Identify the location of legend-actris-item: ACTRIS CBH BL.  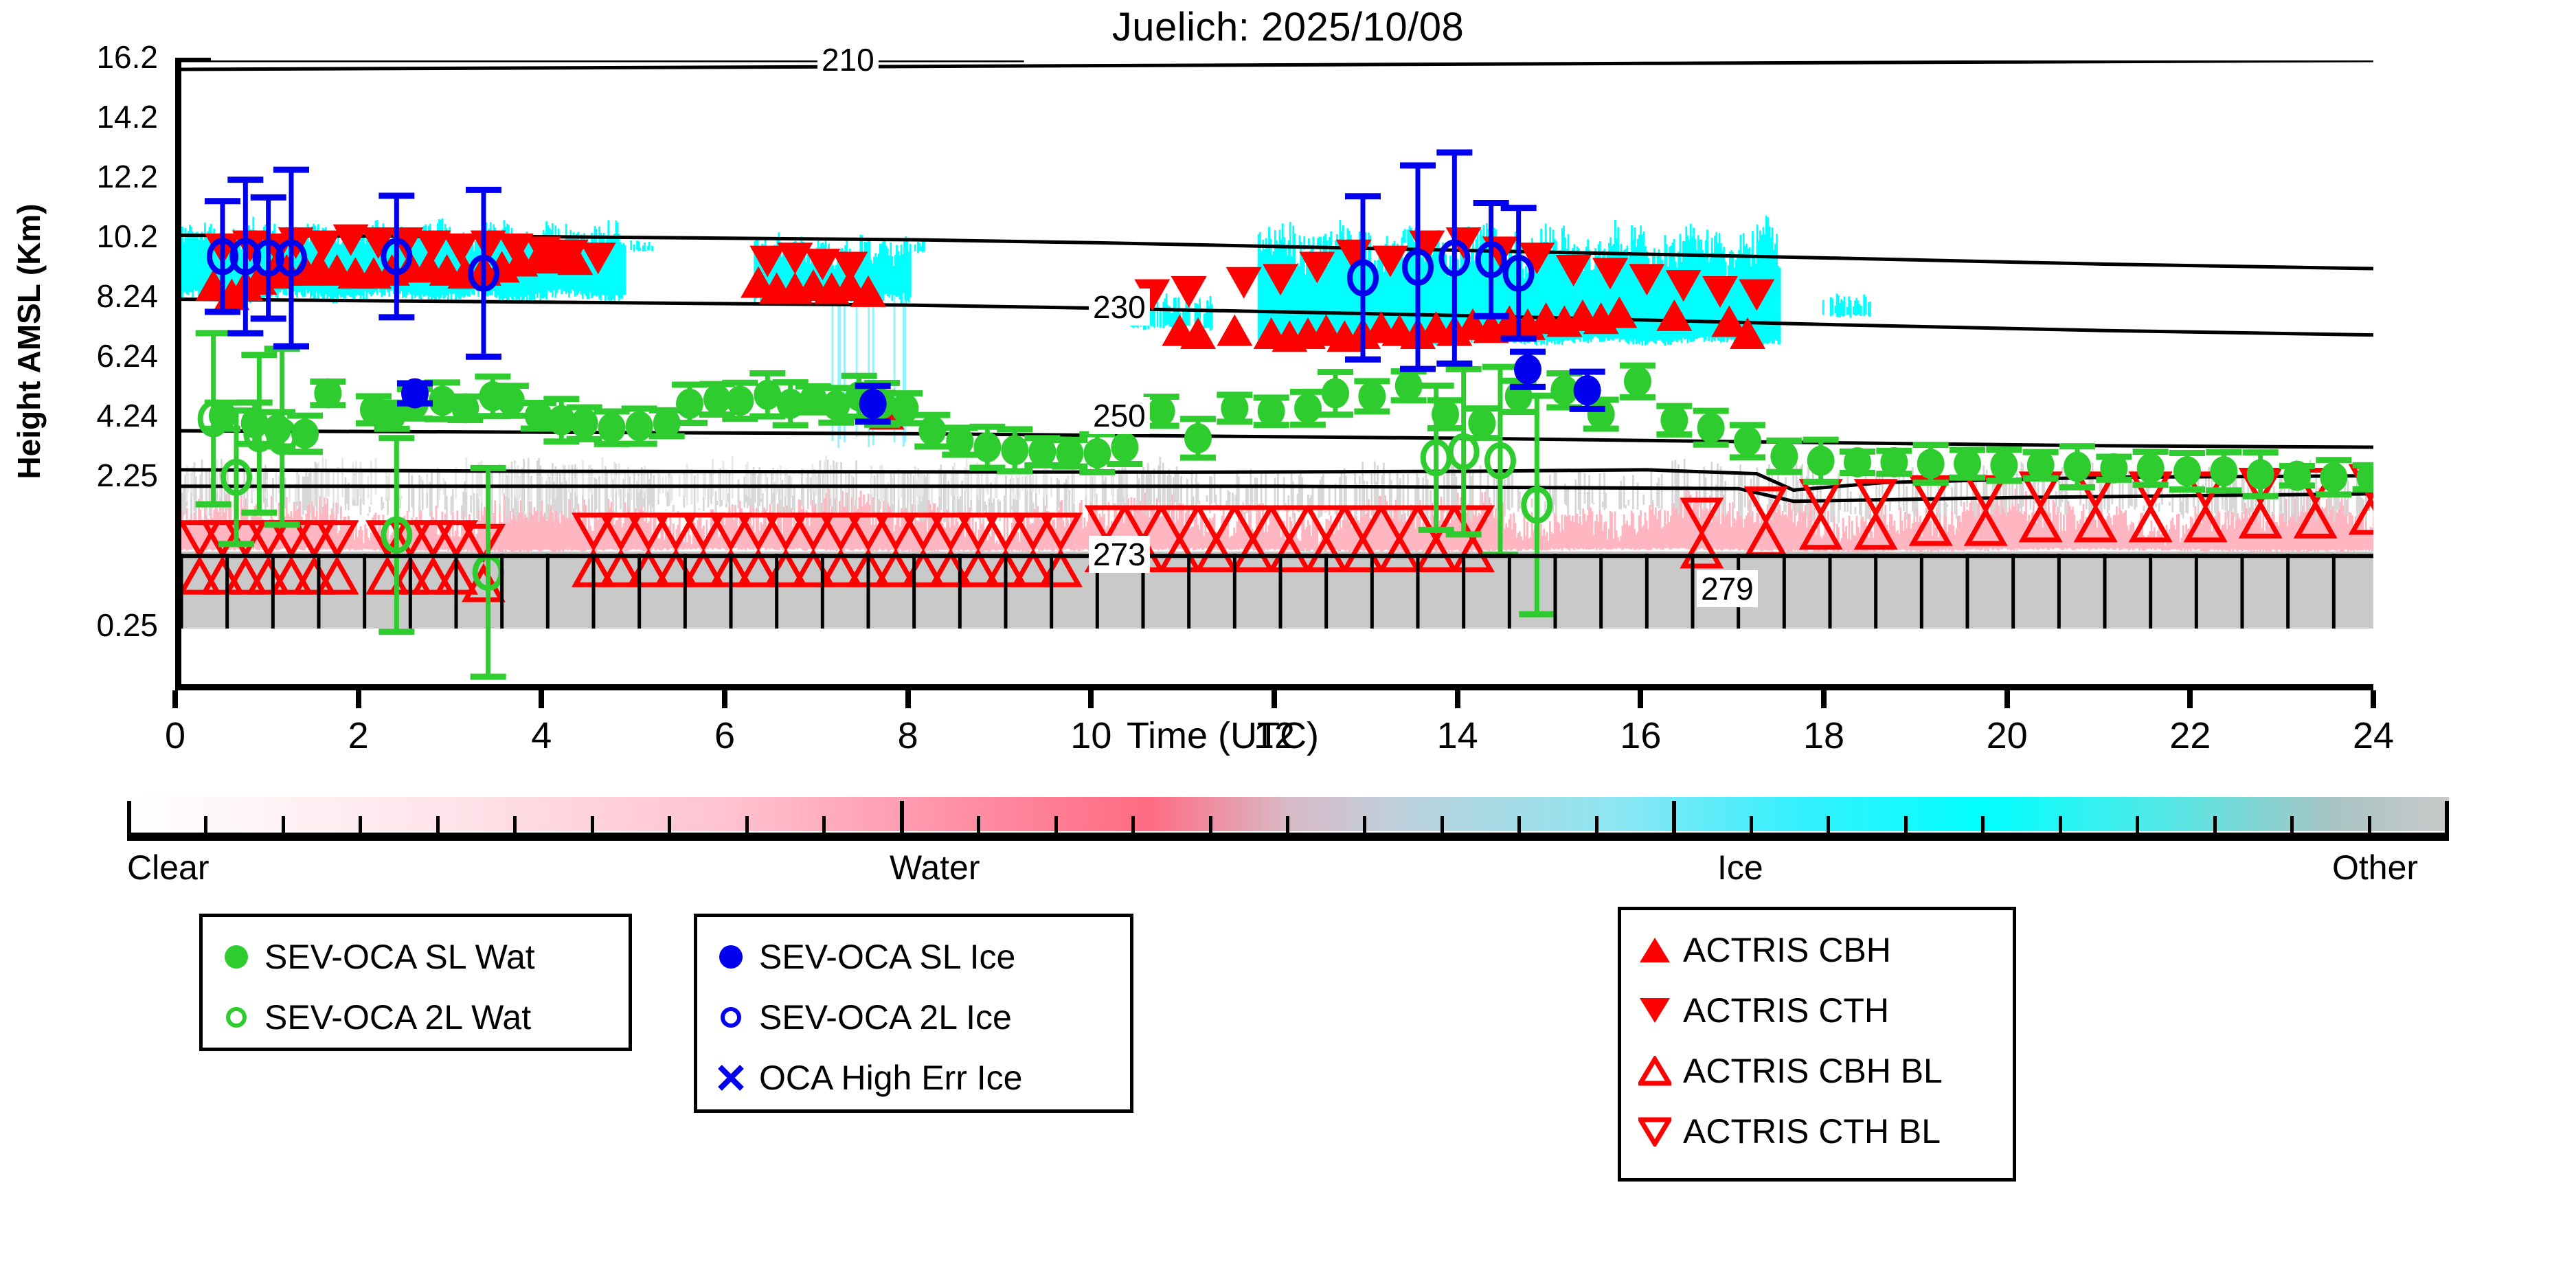
(1817, 1071).